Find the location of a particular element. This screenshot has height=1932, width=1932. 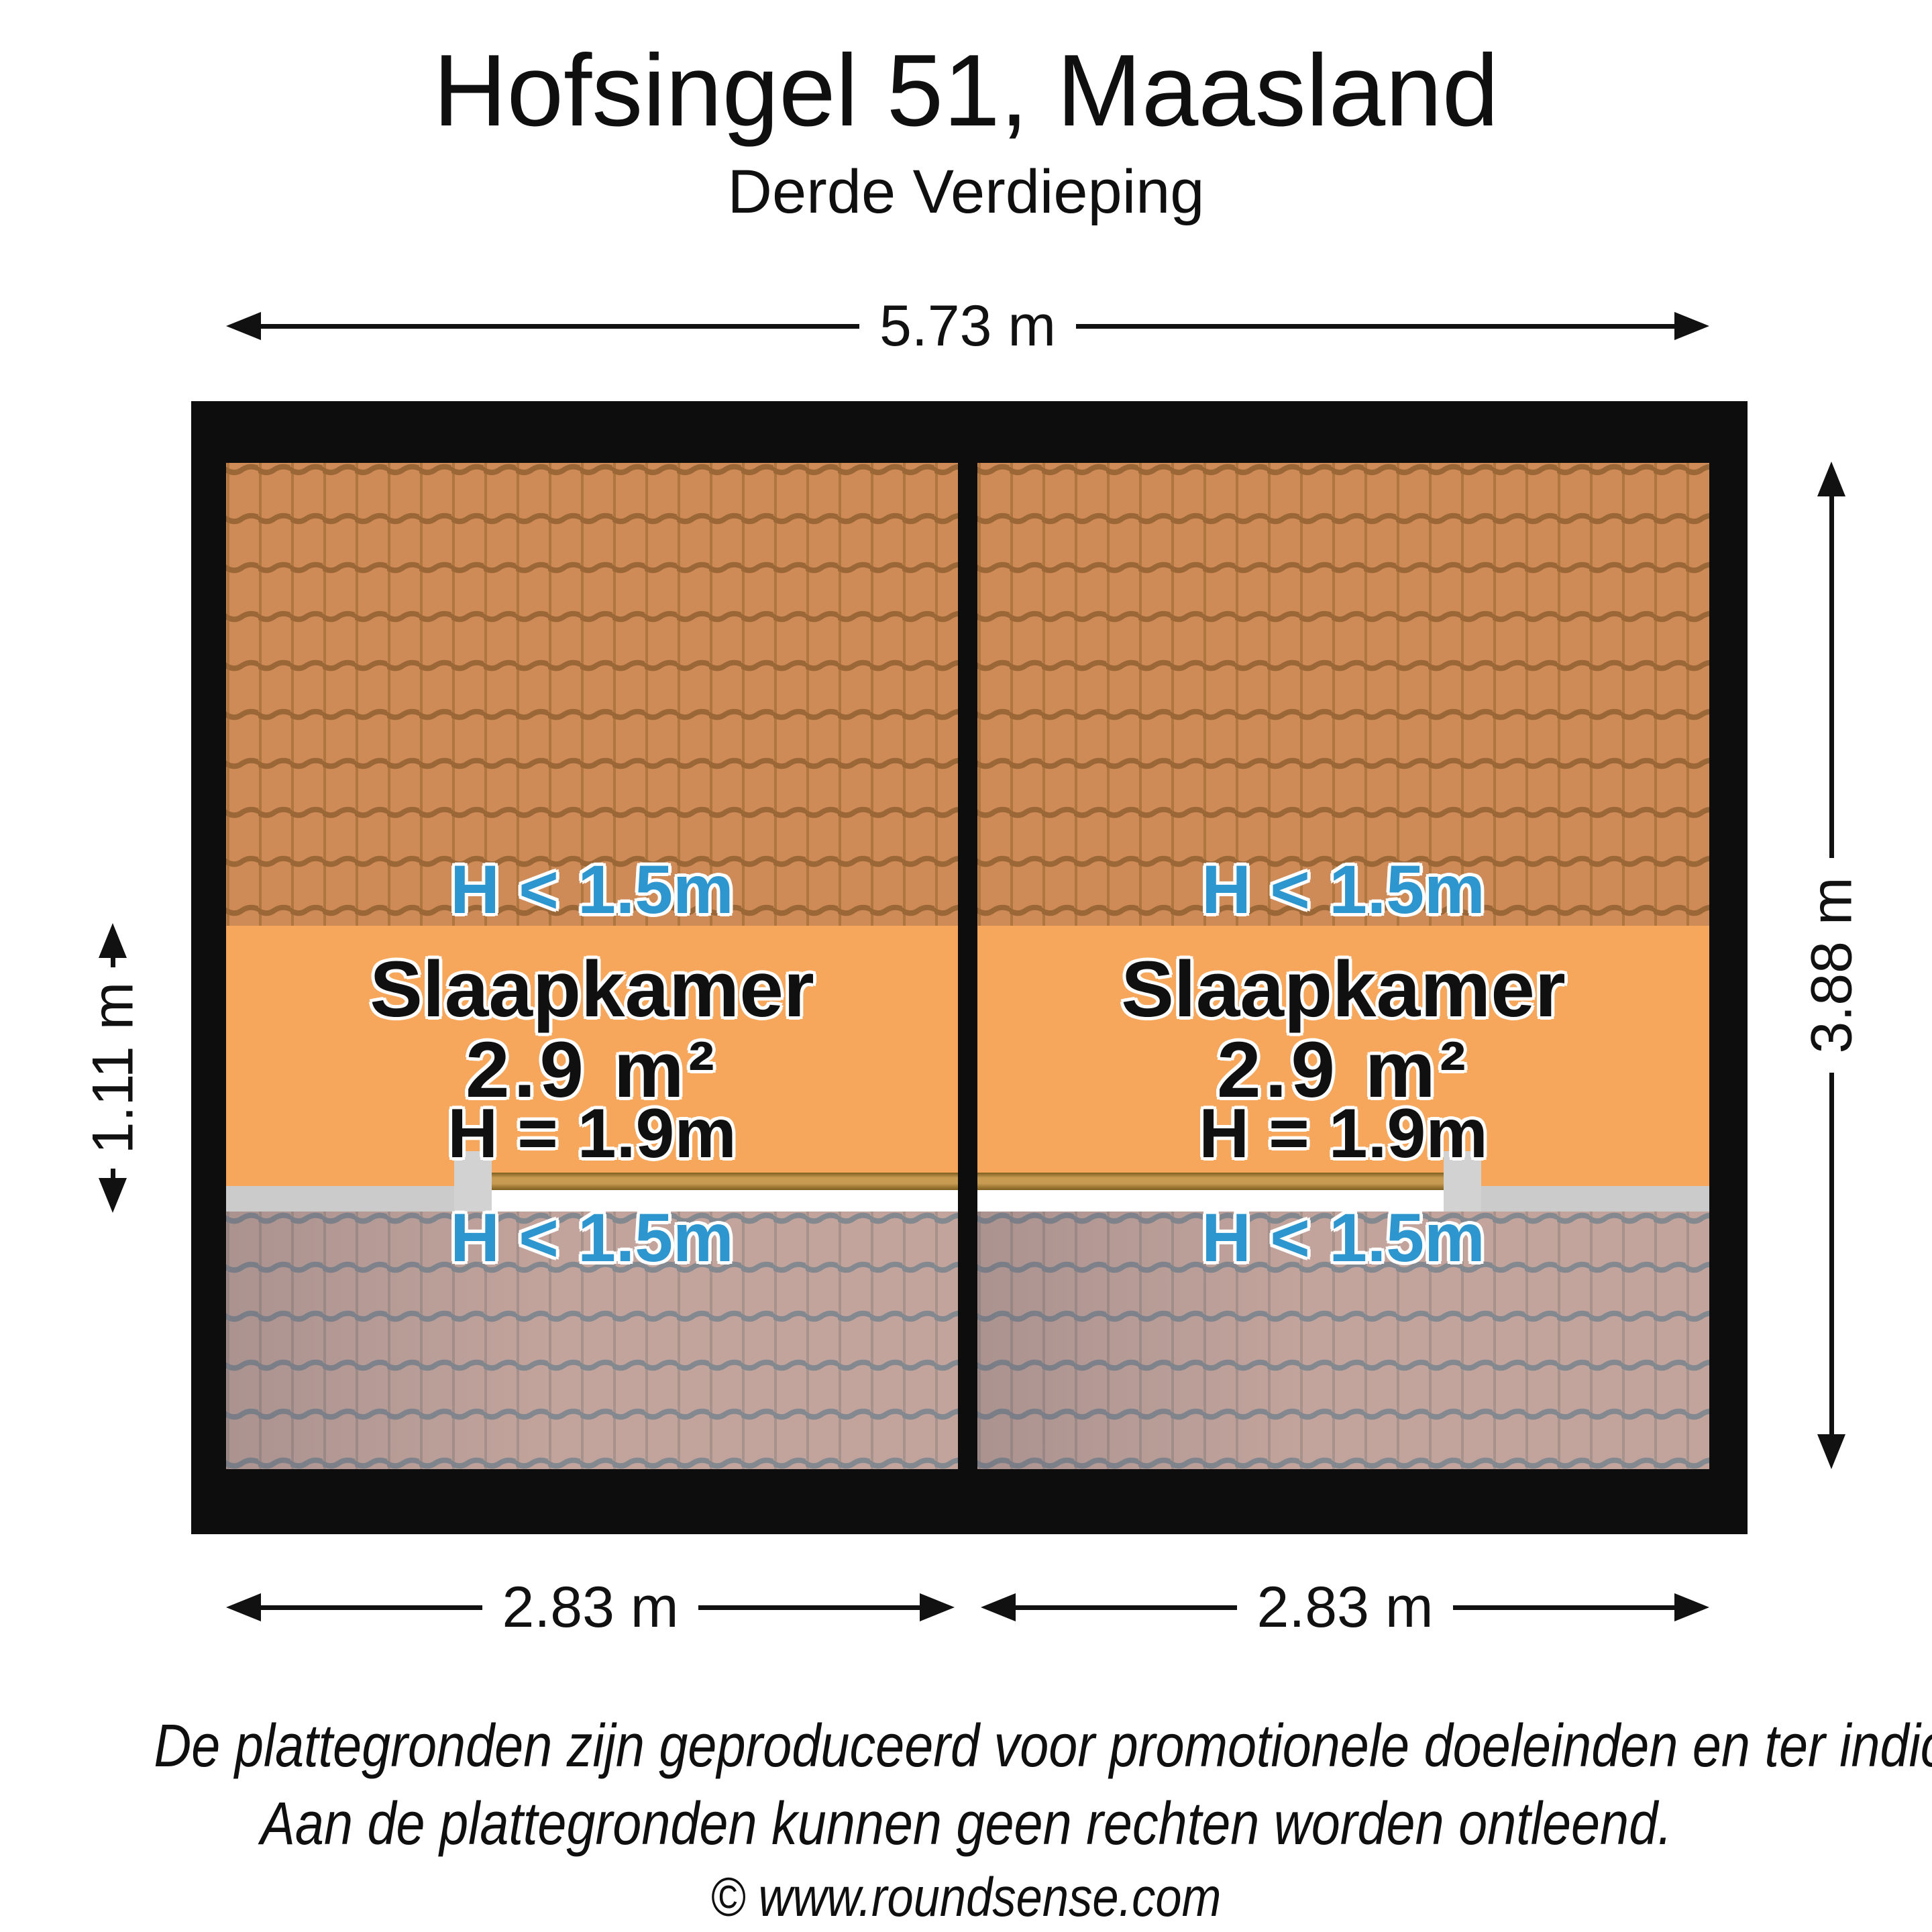

dimension-text: 3.88 m is located at coordinates (1831, 965).